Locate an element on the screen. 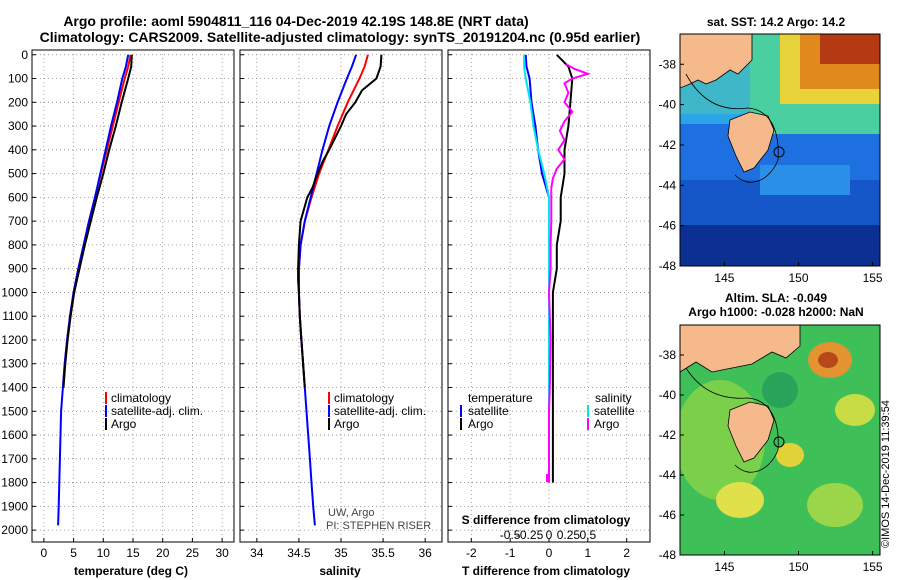 The height and width of the screenshot is (580, 900). temperature-axis-label: temperature (deg C) is located at coordinates (131, 571).